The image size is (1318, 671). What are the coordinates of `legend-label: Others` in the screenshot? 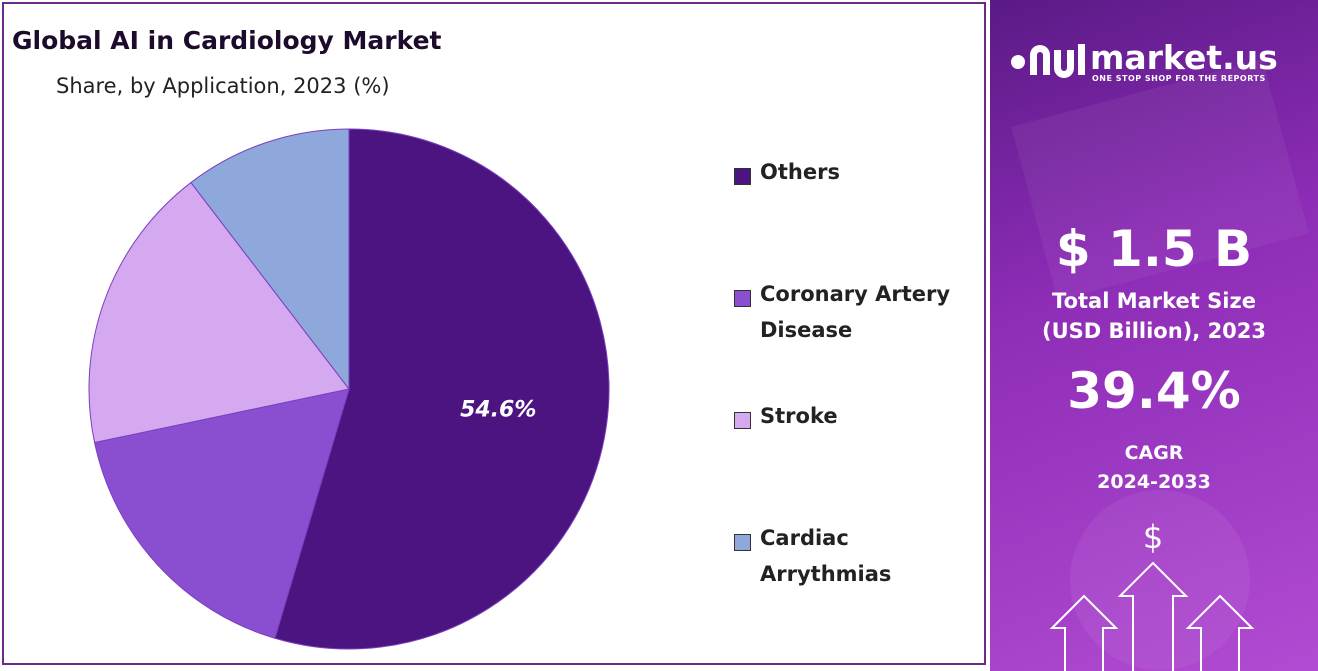 It's located at (800, 172).